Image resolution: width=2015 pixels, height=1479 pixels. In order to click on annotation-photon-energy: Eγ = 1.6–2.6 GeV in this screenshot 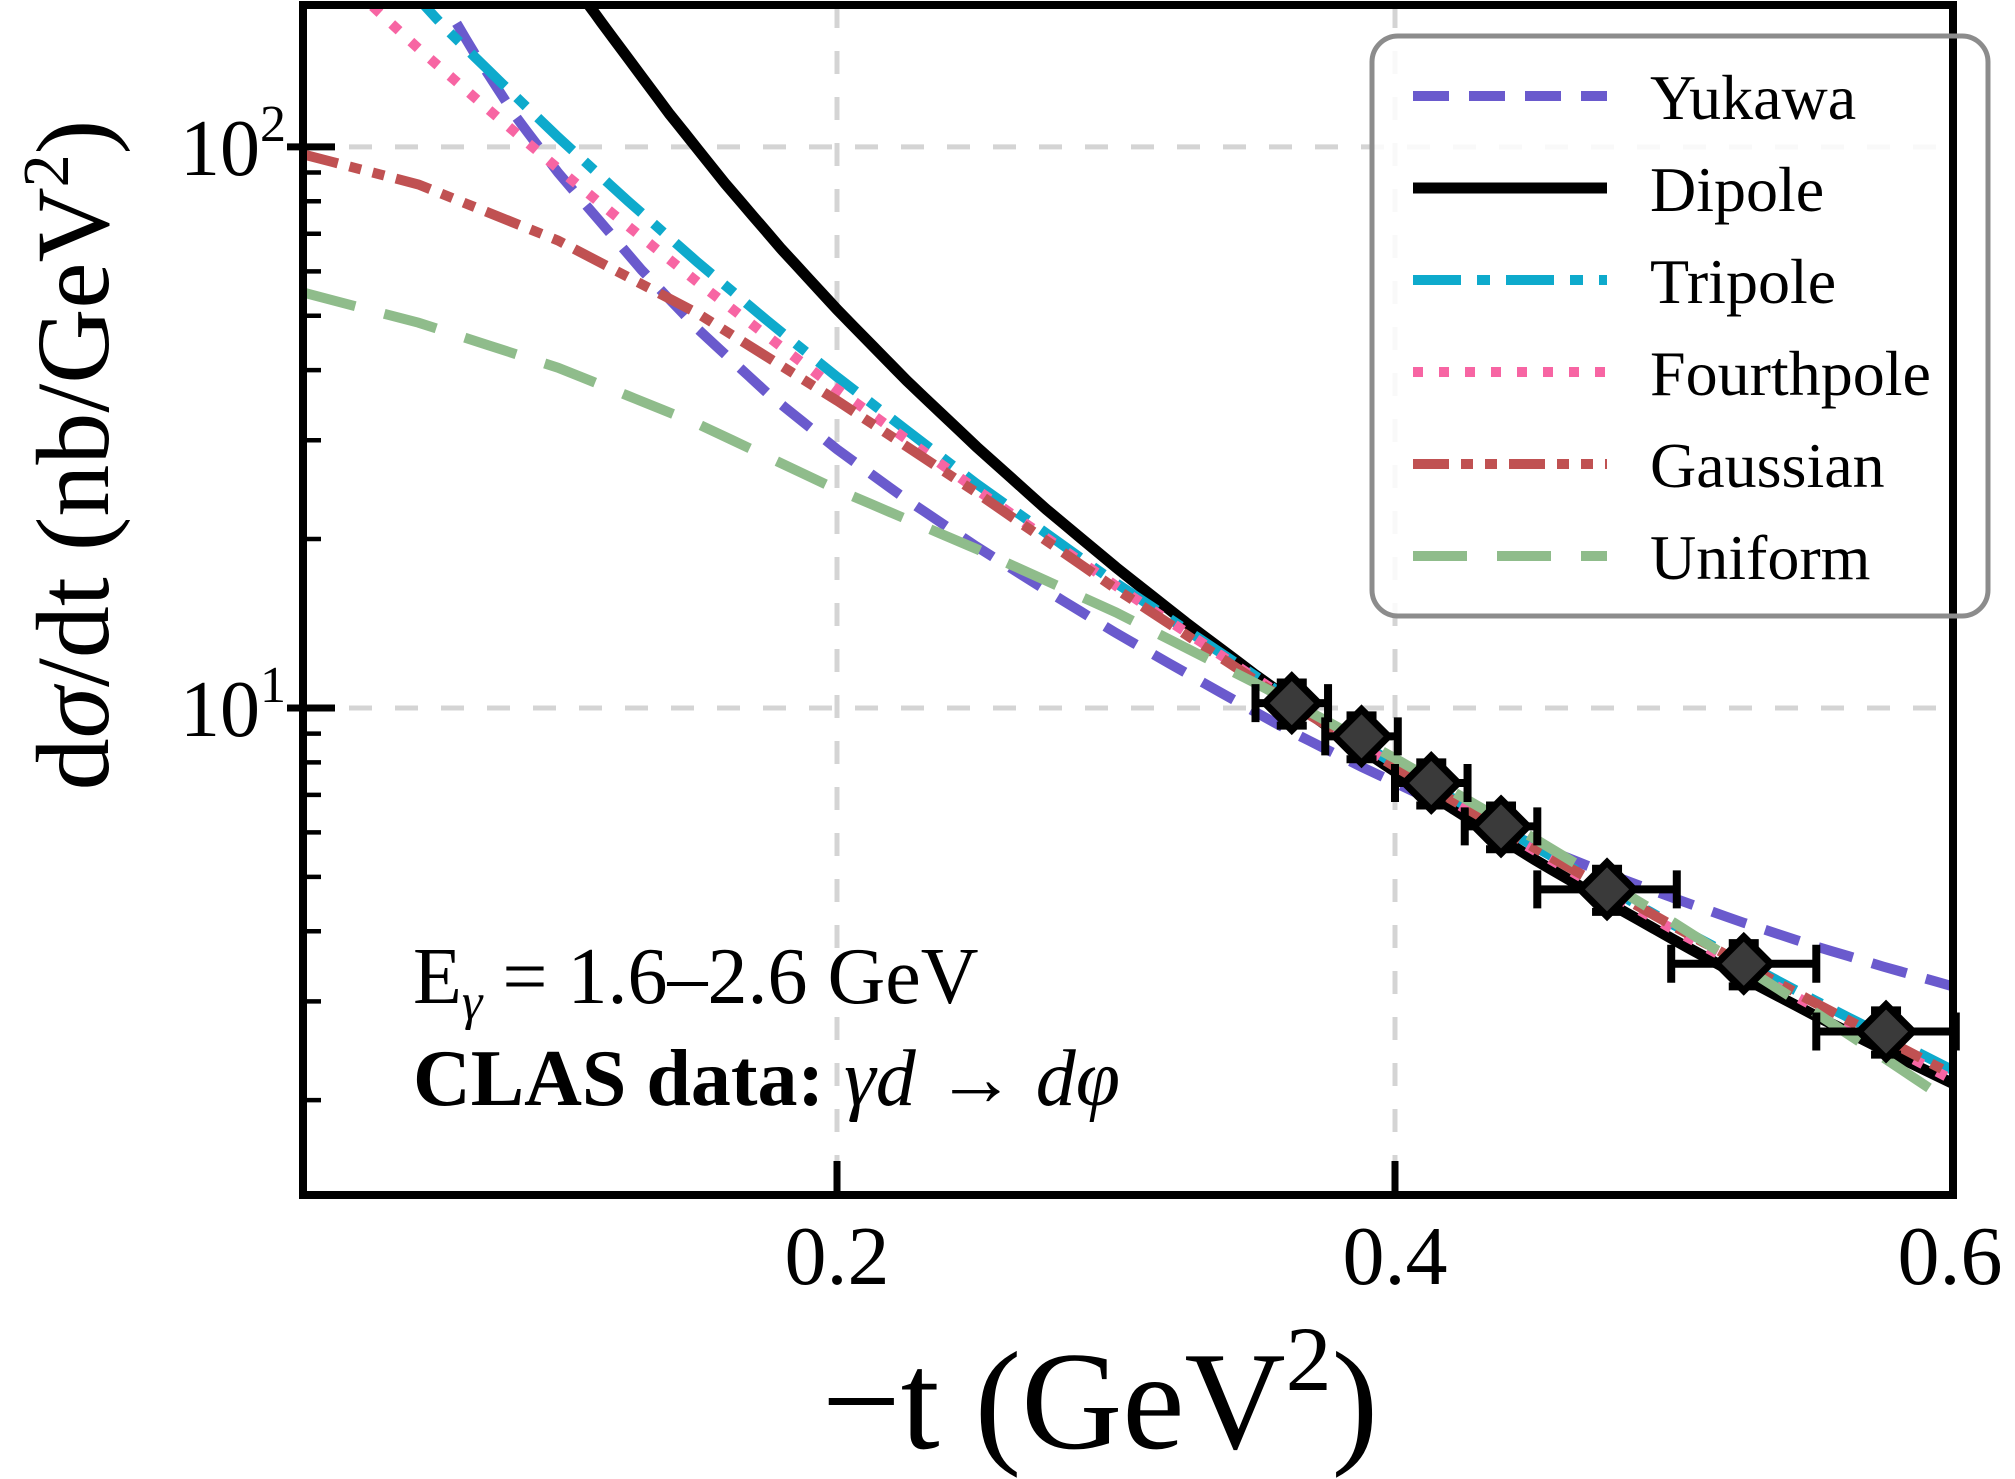, I will do `click(696, 982)`.